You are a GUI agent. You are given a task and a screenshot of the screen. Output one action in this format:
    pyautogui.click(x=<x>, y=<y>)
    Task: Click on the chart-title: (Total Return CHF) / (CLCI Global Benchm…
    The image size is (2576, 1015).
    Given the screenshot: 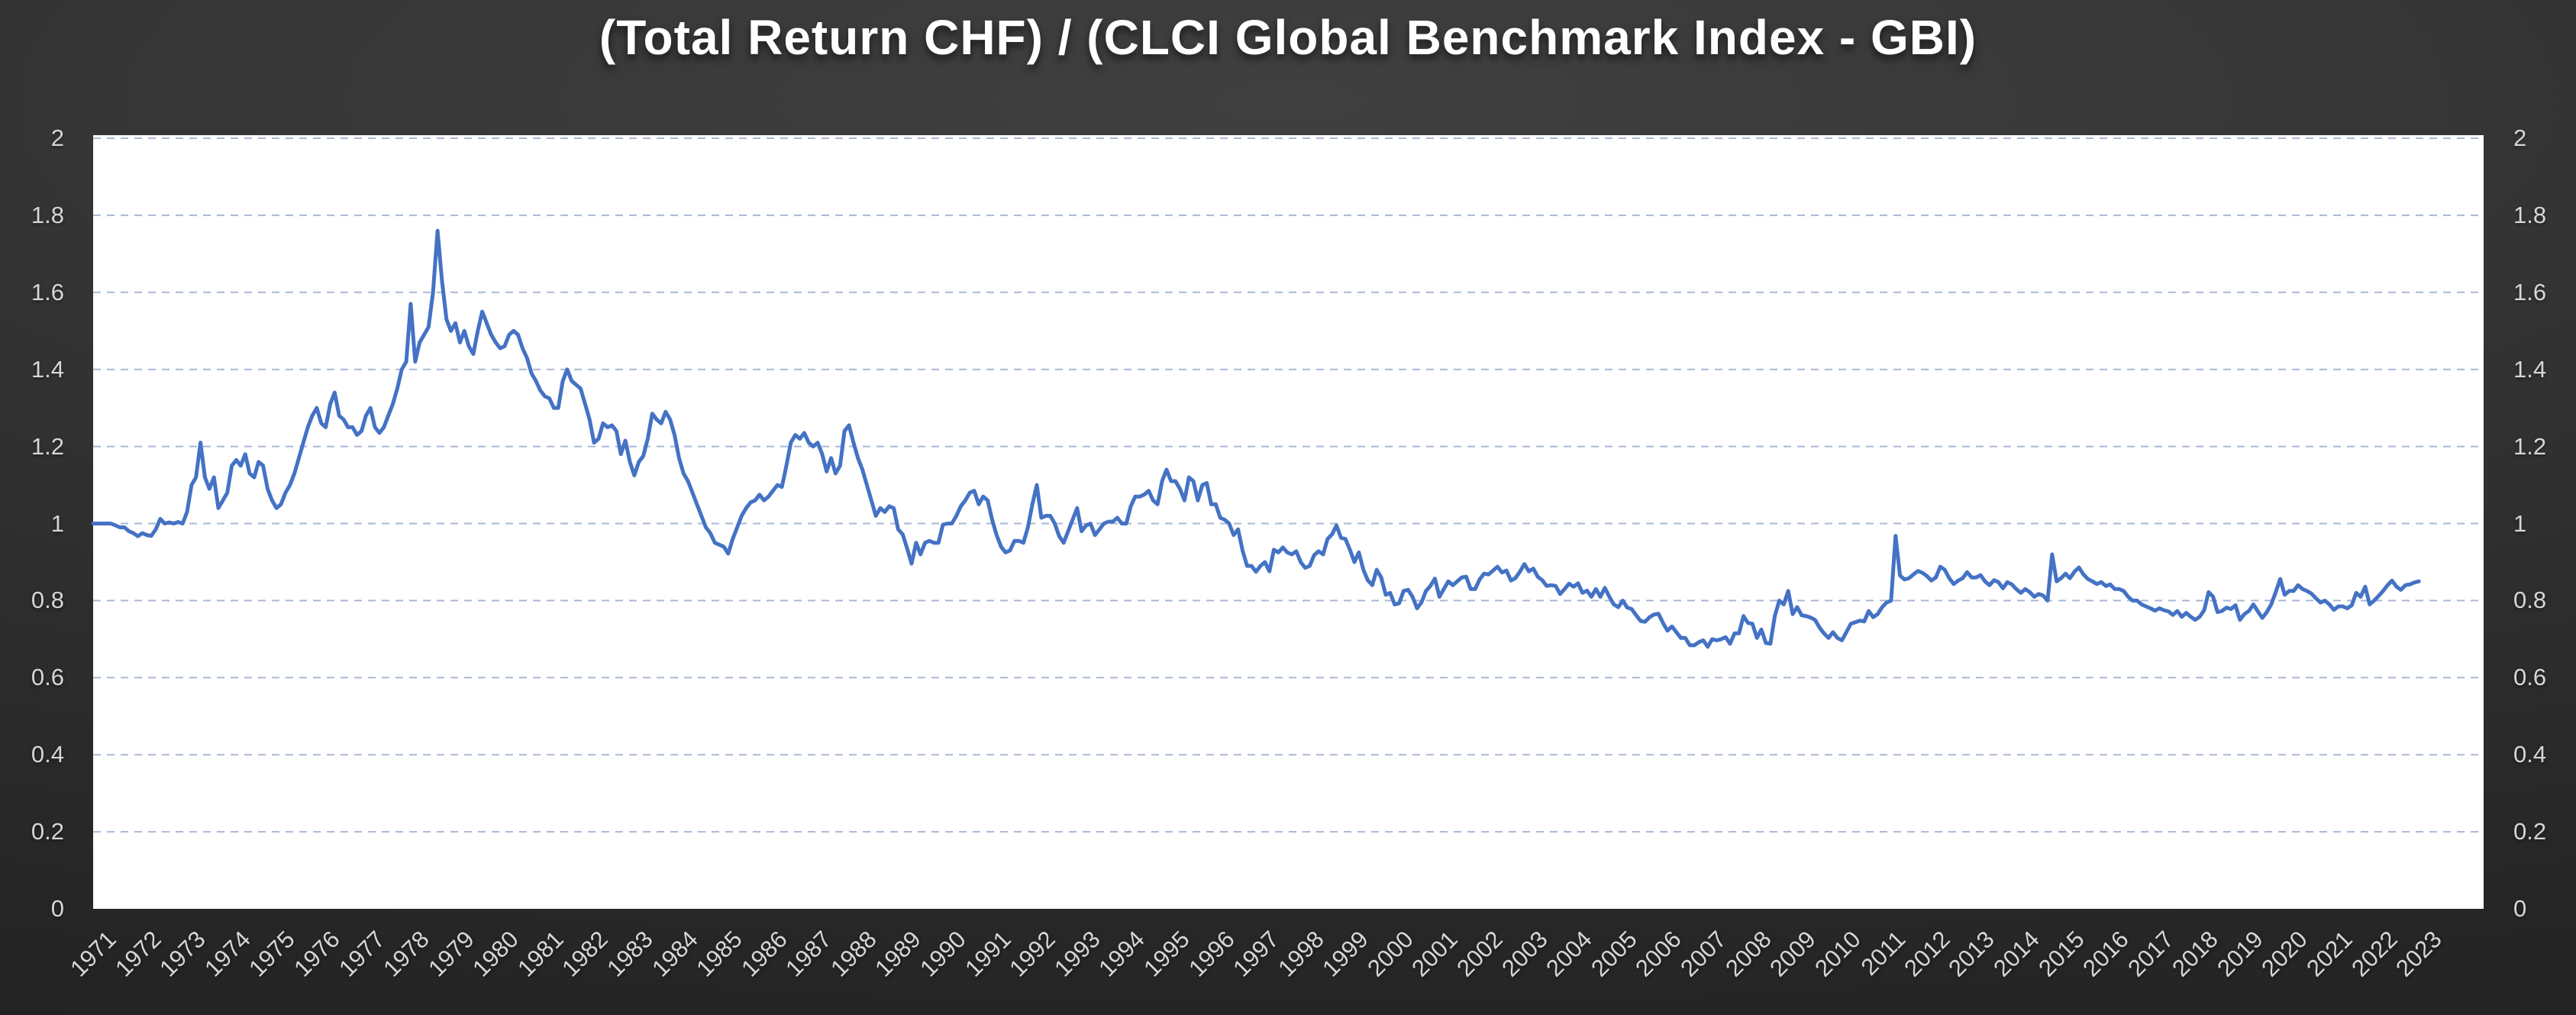 What is the action you would take?
    pyautogui.click(x=1288, y=37)
    